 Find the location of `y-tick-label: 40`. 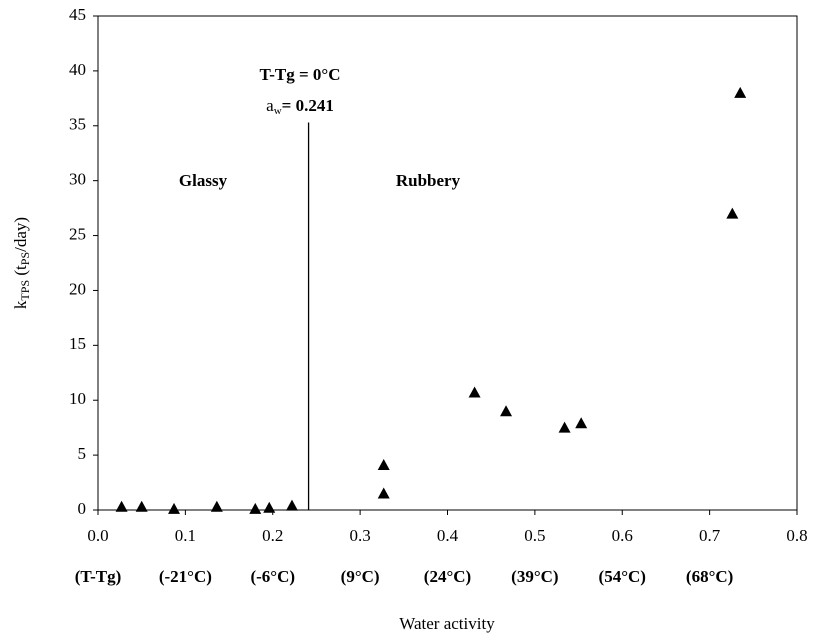

y-tick-label: 40 is located at coordinates (77, 69).